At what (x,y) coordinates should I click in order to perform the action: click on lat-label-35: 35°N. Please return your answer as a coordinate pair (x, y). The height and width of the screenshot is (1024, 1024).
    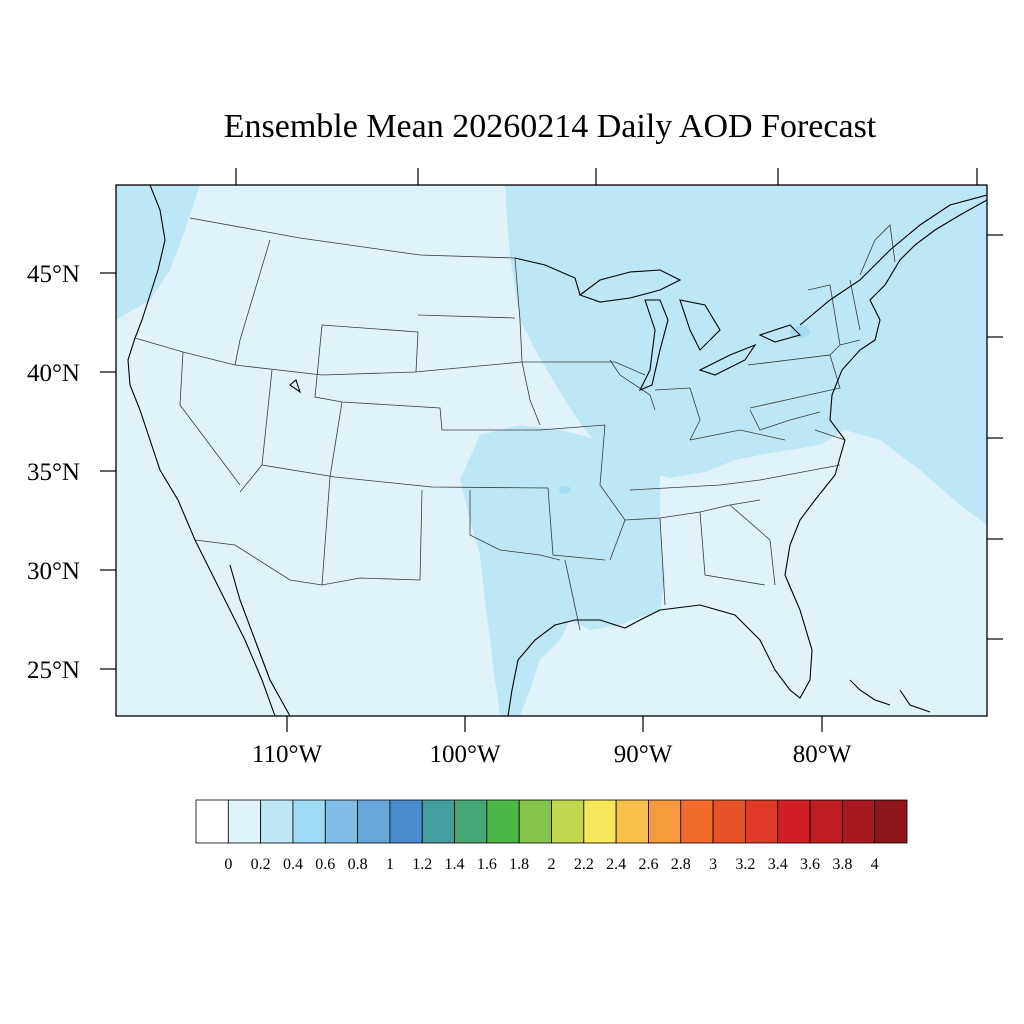
    Looking at the image, I should click on (53, 472).